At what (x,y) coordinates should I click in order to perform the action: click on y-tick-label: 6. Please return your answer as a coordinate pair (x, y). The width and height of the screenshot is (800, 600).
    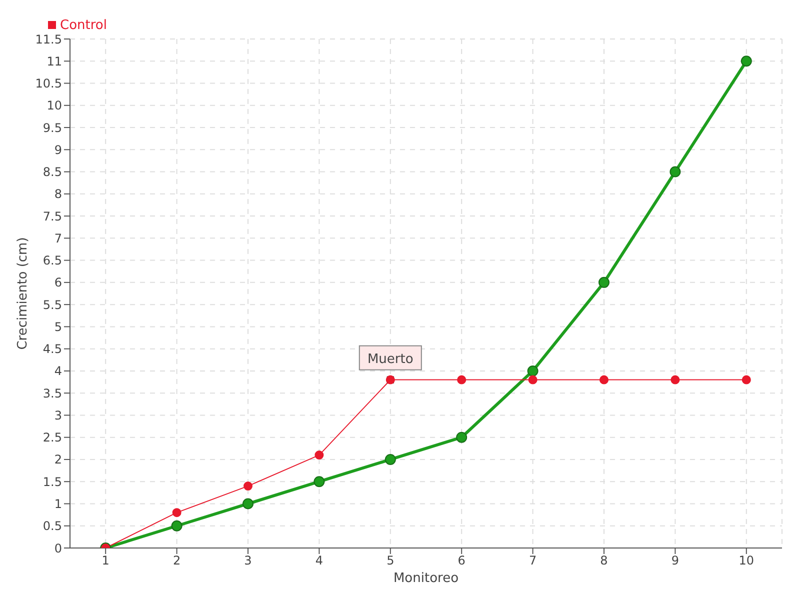
    Looking at the image, I should click on (58, 283).